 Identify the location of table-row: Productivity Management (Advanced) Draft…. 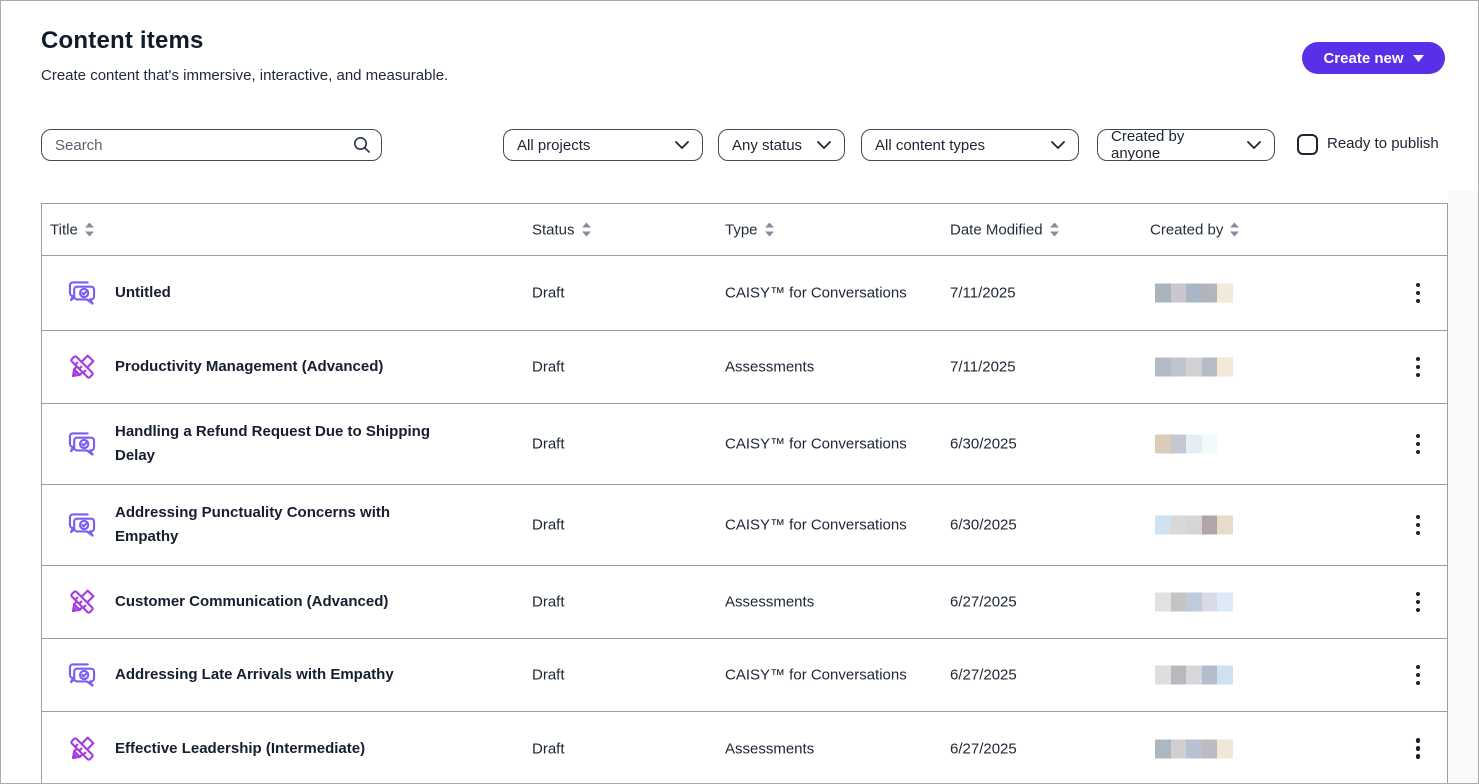
(744, 366).